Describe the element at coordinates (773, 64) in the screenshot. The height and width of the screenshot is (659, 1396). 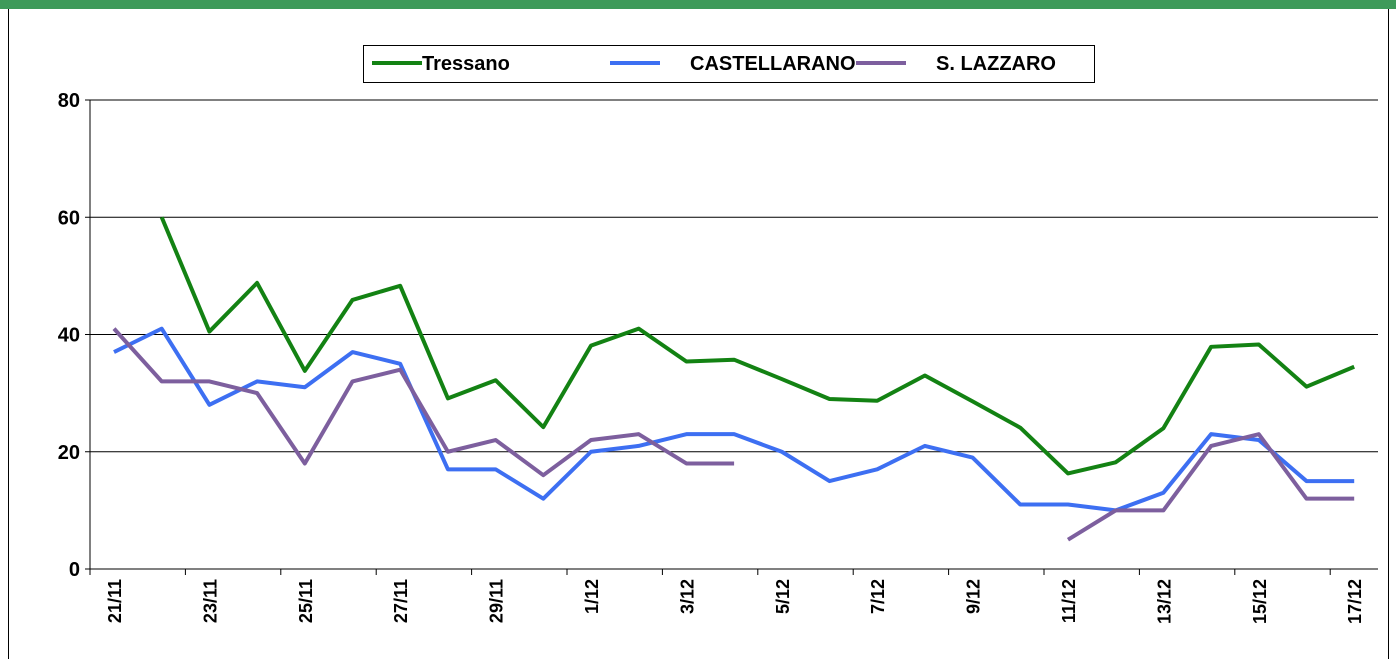
I see `legend-label: CASTELLARANO` at that location.